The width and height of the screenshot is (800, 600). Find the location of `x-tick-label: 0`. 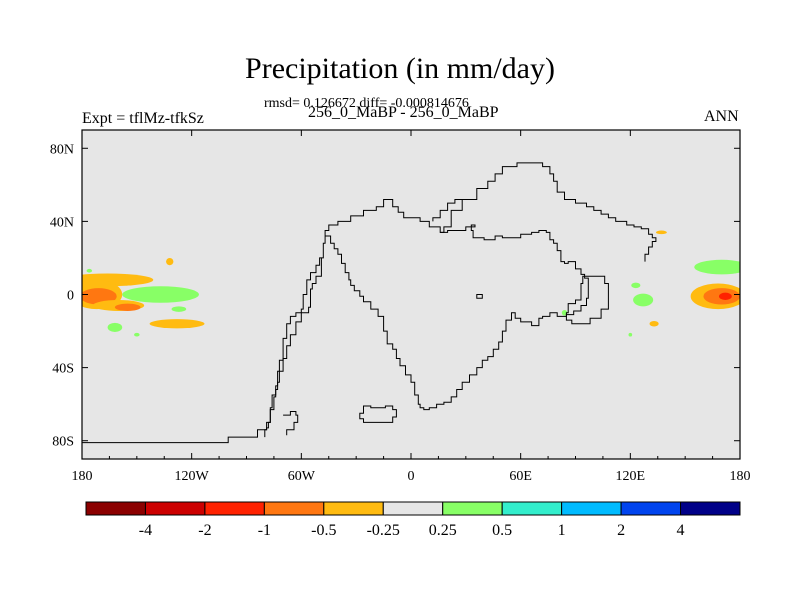

x-tick-label: 0 is located at coordinates (411, 476).